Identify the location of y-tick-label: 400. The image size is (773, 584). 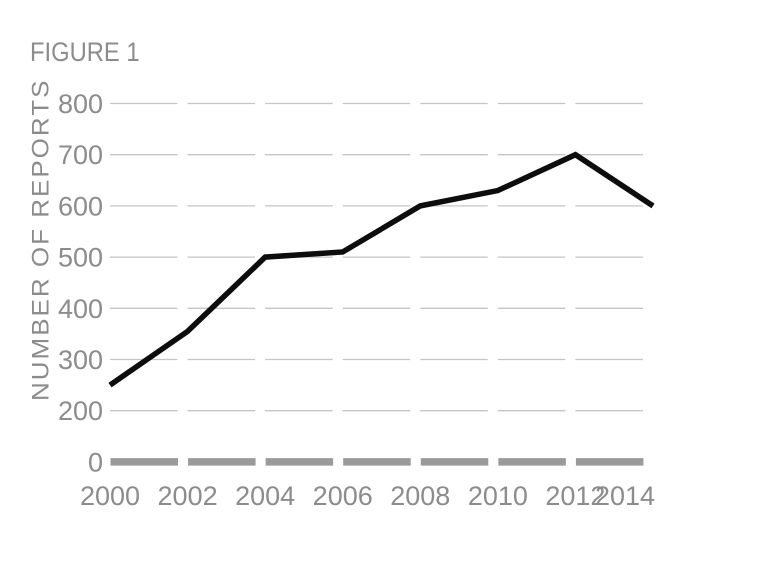
(80, 309).